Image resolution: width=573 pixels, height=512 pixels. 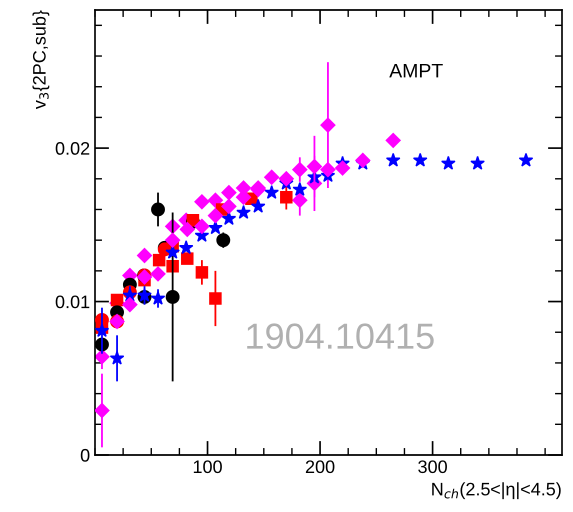 What do you see at coordinates (432, 467) in the screenshot?
I see `x-tick-label: 300` at bounding box center [432, 467].